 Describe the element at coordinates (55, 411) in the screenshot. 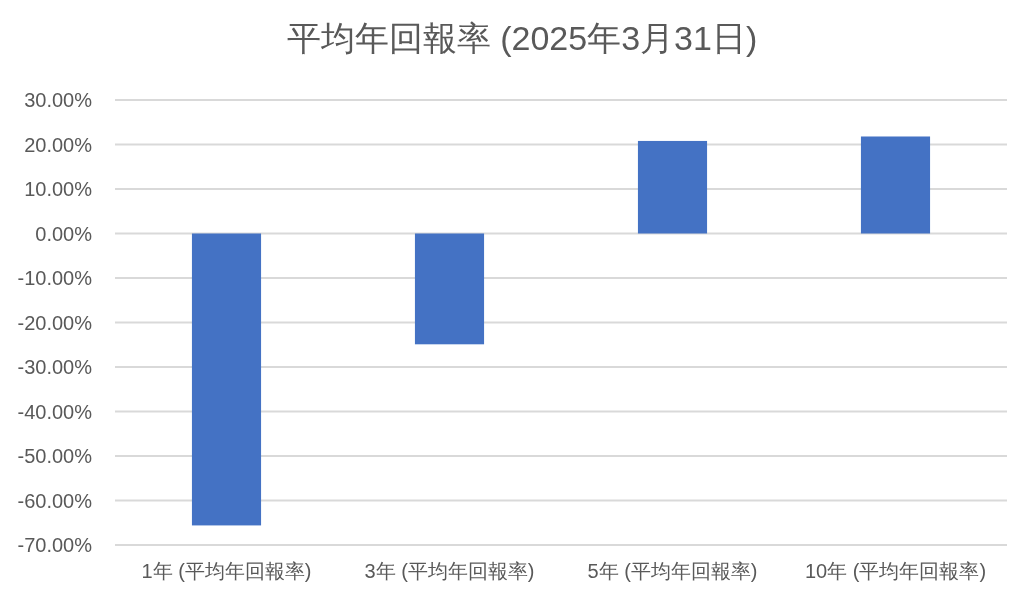

I see `y-tick-label: -40.00%` at that location.